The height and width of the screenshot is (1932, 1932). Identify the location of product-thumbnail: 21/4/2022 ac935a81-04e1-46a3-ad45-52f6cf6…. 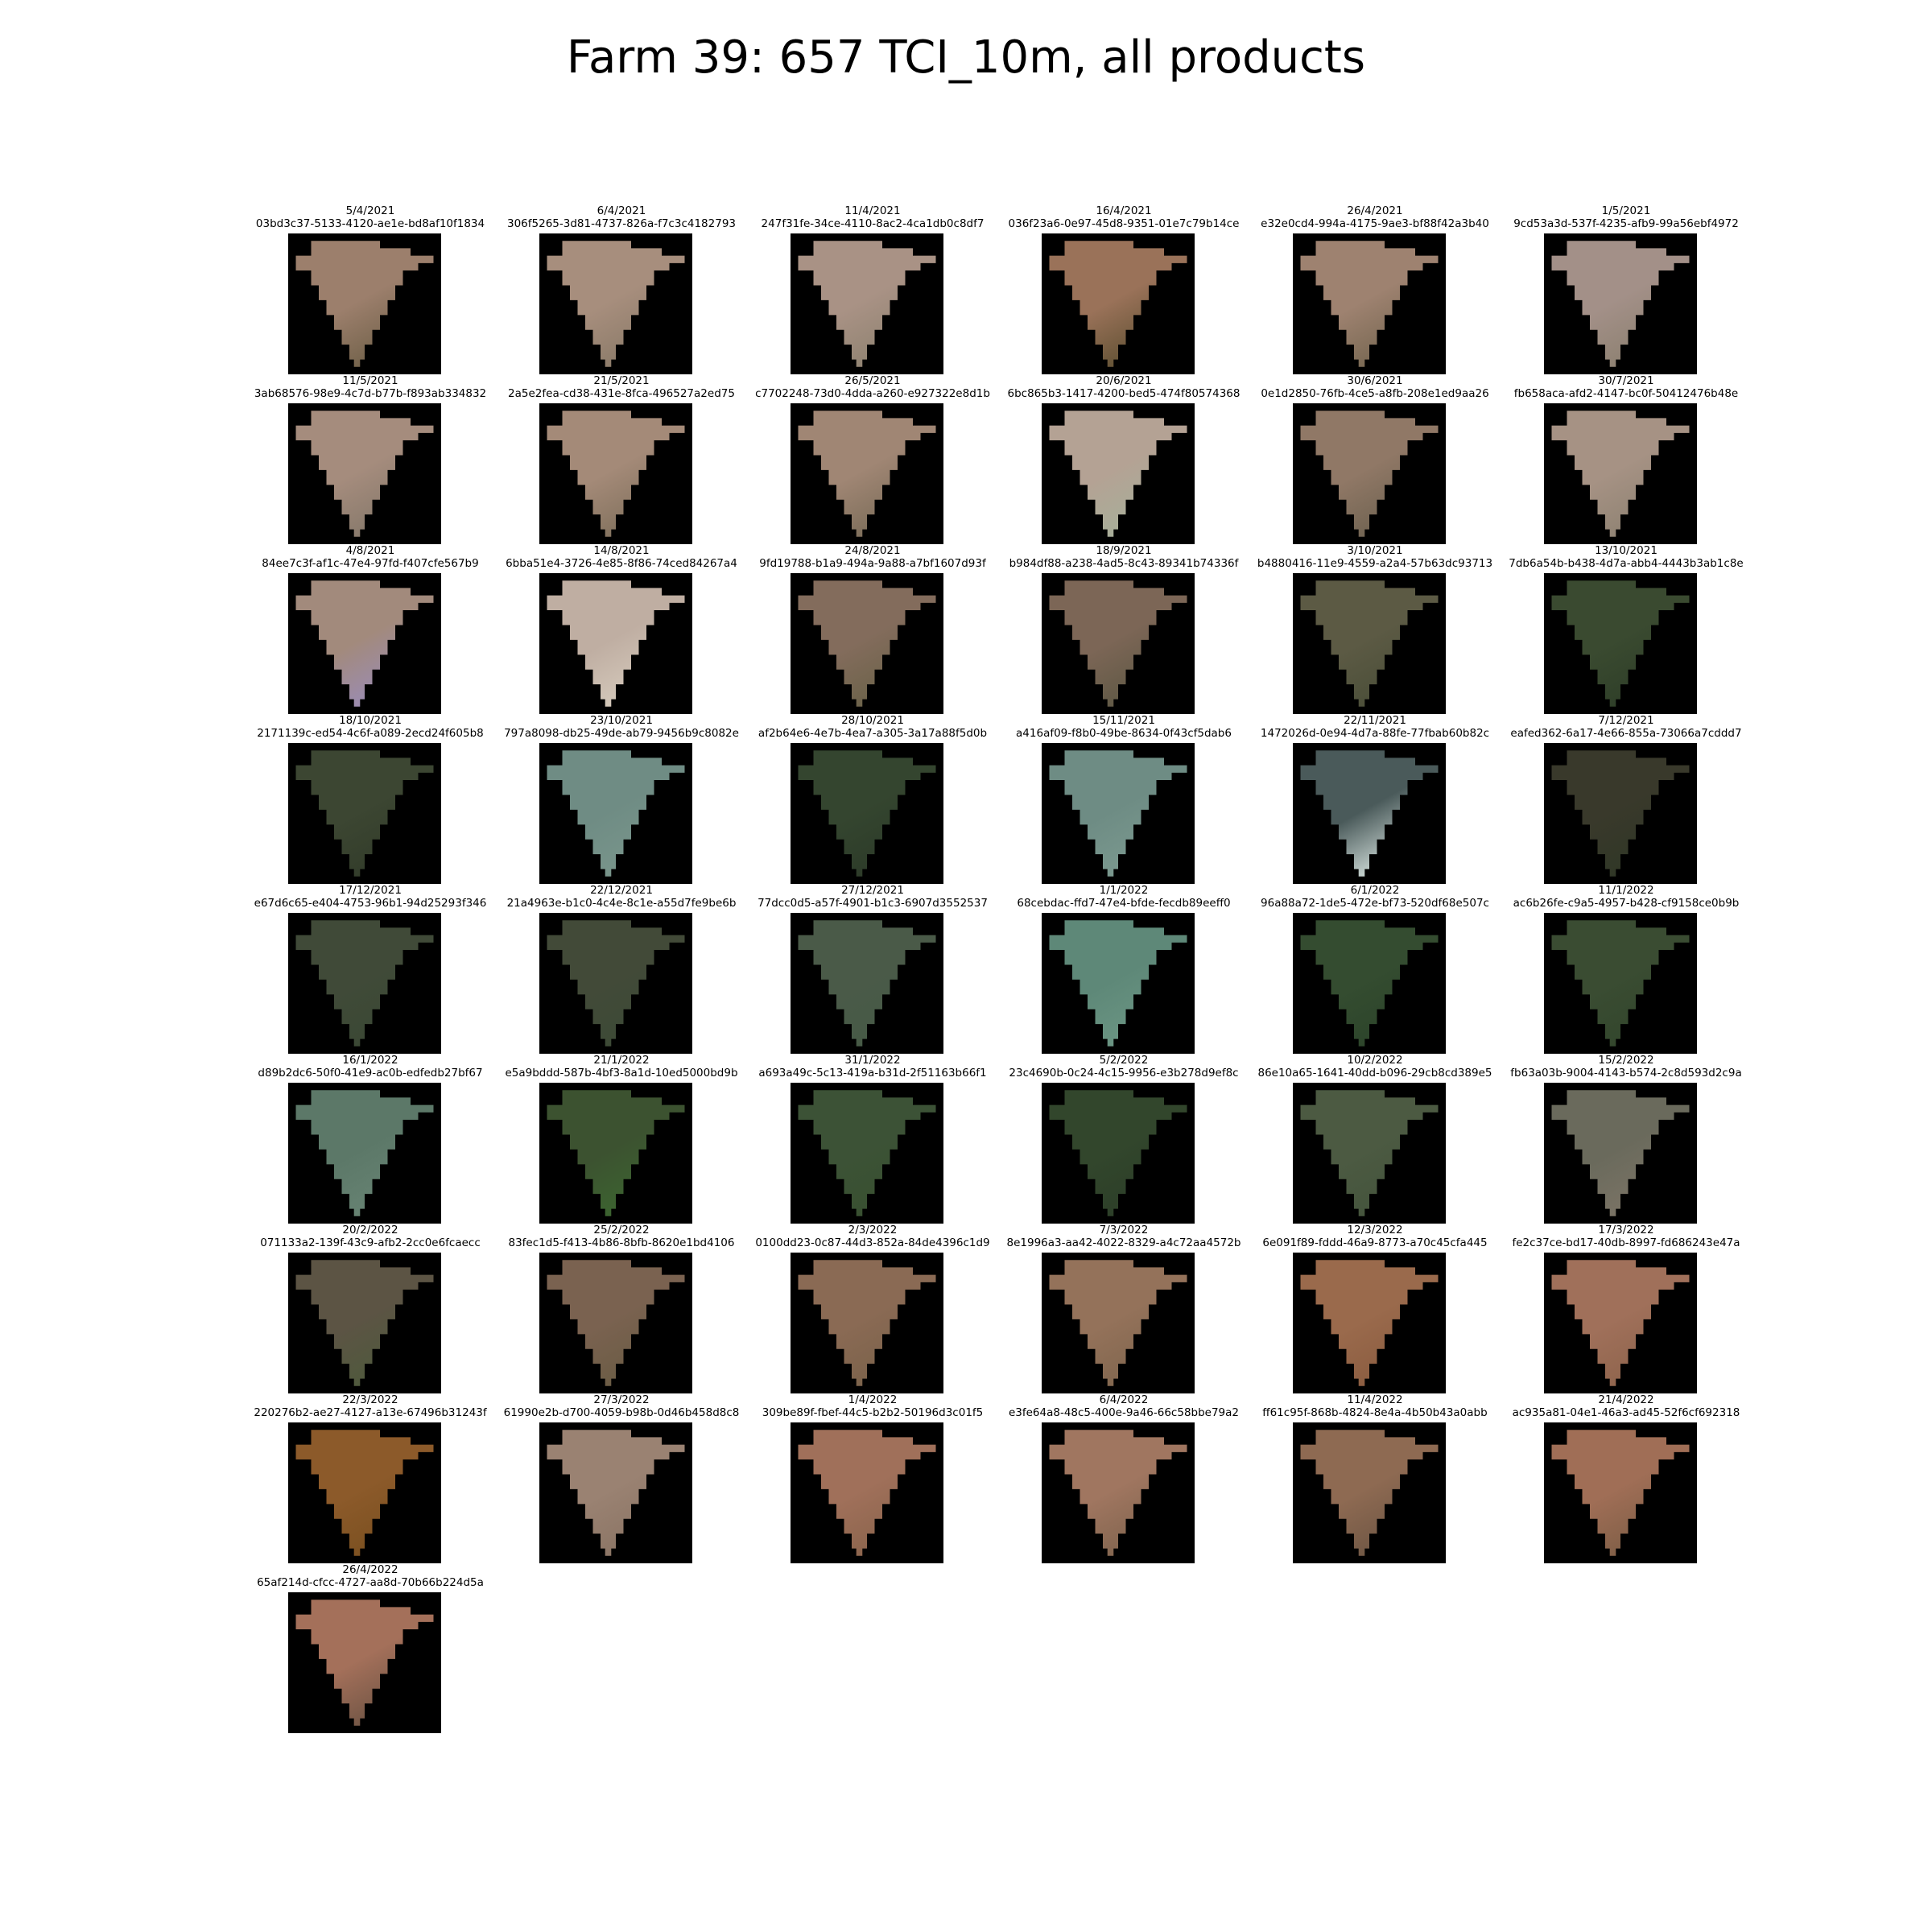
(1626, 1478).